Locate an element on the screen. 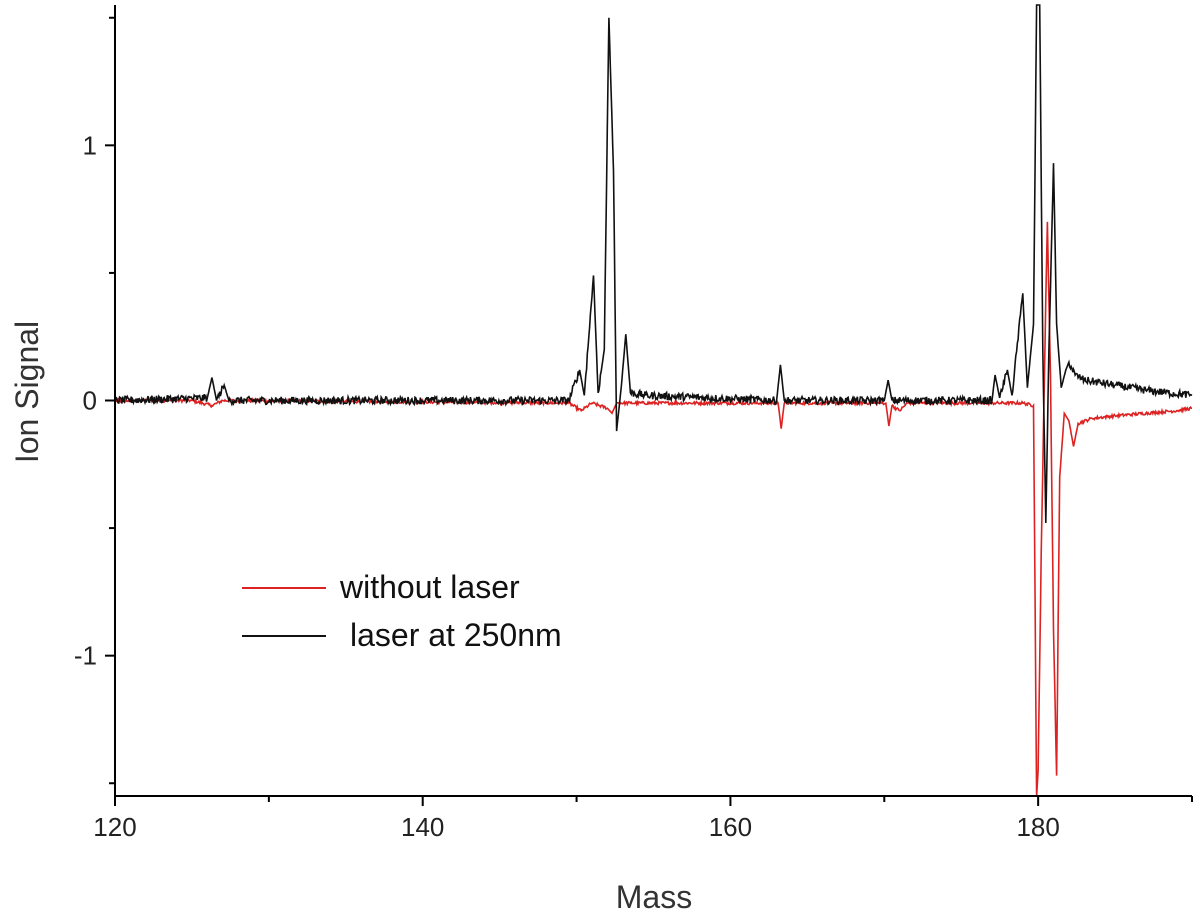 The image size is (1200, 916). legend-label-without-laser: without laser is located at coordinates (429, 587).